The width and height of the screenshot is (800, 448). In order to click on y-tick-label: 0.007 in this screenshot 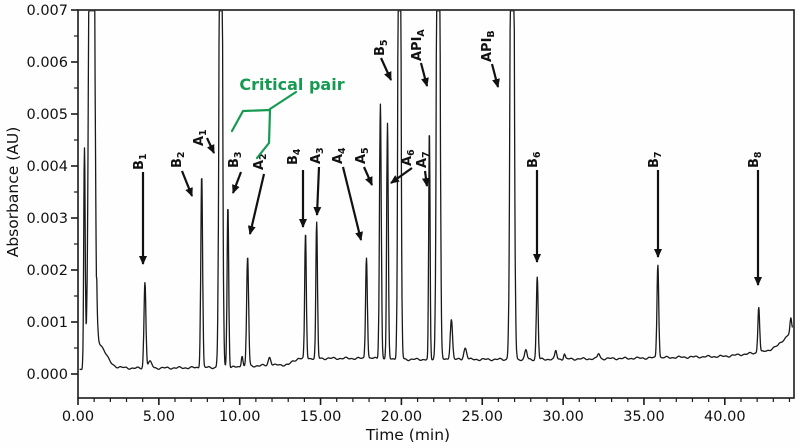, I will do `click(47, 11)`.